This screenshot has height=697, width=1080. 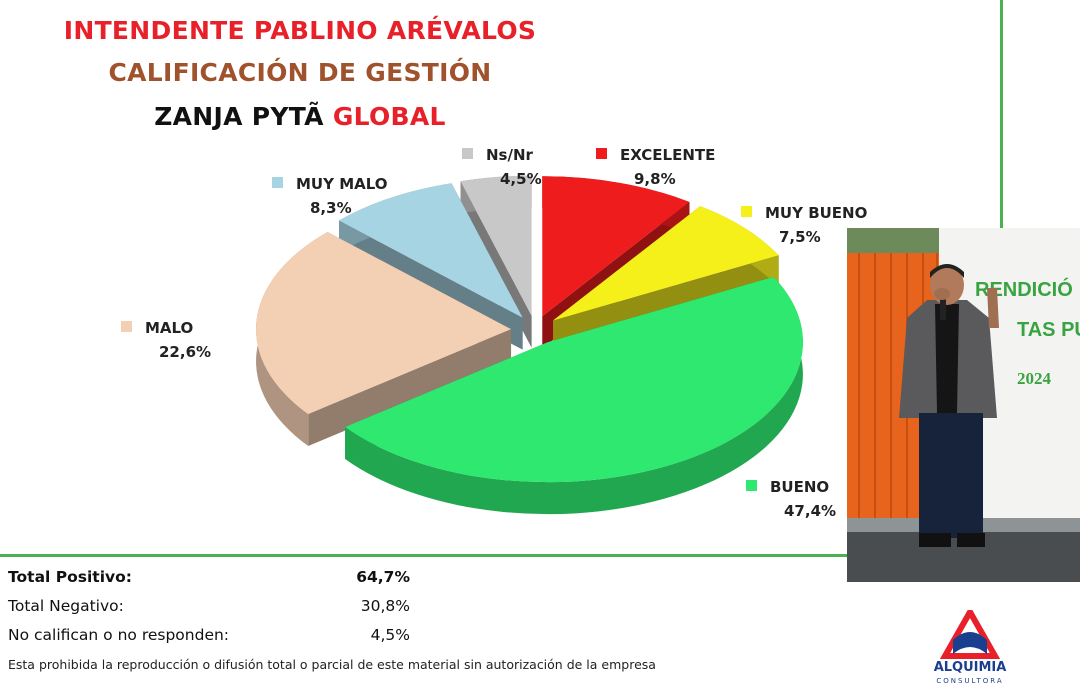 What do you see at coordinates (970, 632) in the screenshot?
I see `logo-mark-icon` at bounding box center [970, 632].